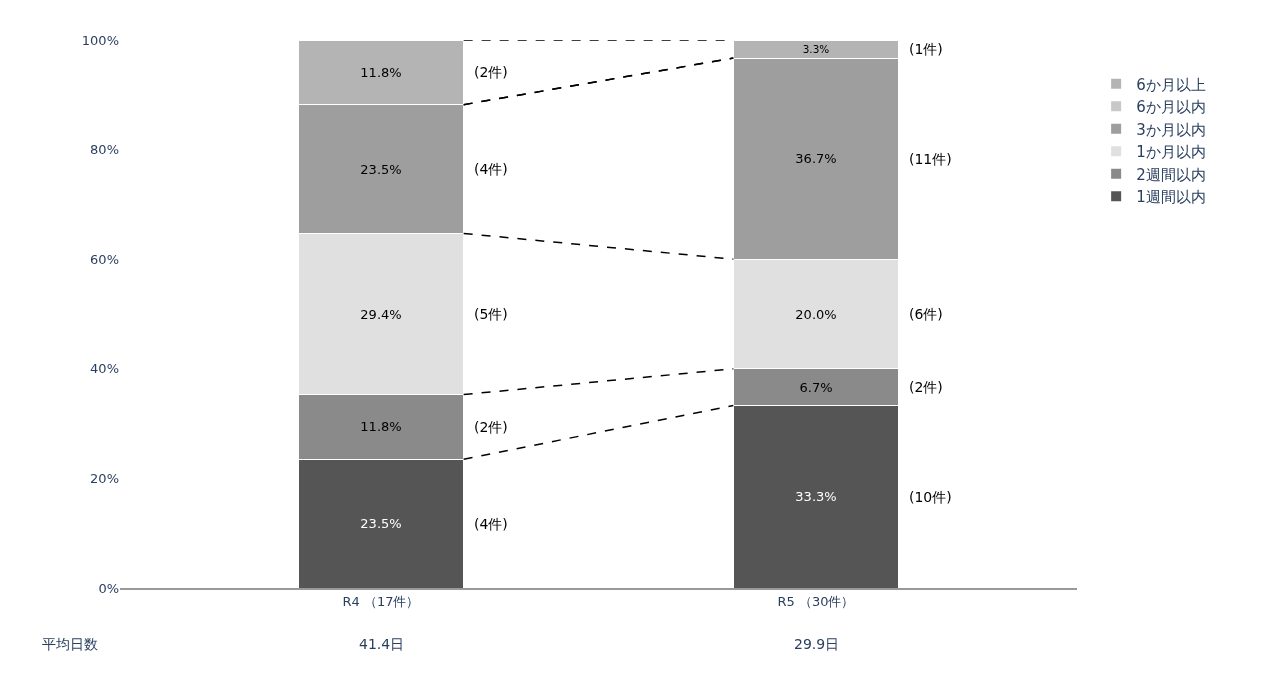  What do you see at coordinates (816, 314) in the screenshot?
I see `data-label: 20.0%` at bounding box center [816, 314].